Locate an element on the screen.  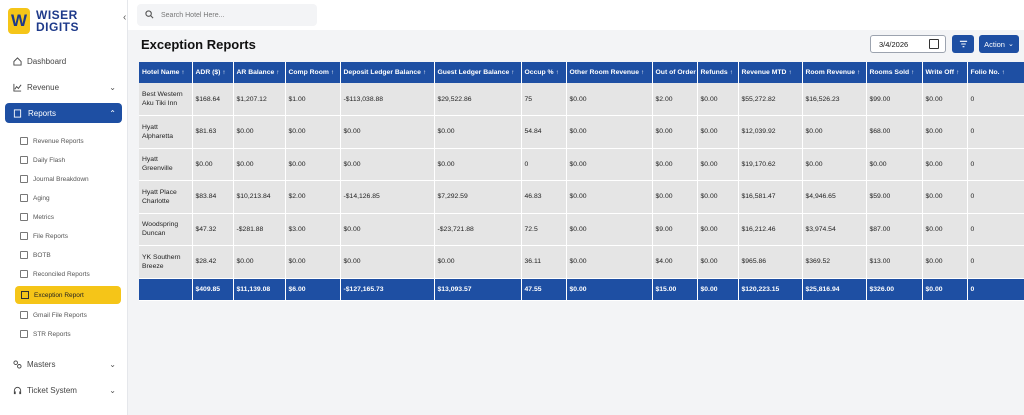
table-cell: $168.64 is located at coordinates (213, 99).